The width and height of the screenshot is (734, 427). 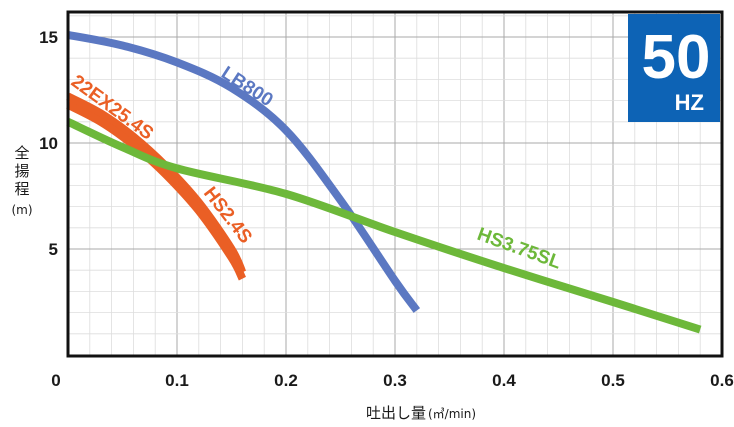 What do you see at coordinates (21, 189) in the screenshot?
I see `y-axis-char-3: 程` at bounding box center [21, 189].